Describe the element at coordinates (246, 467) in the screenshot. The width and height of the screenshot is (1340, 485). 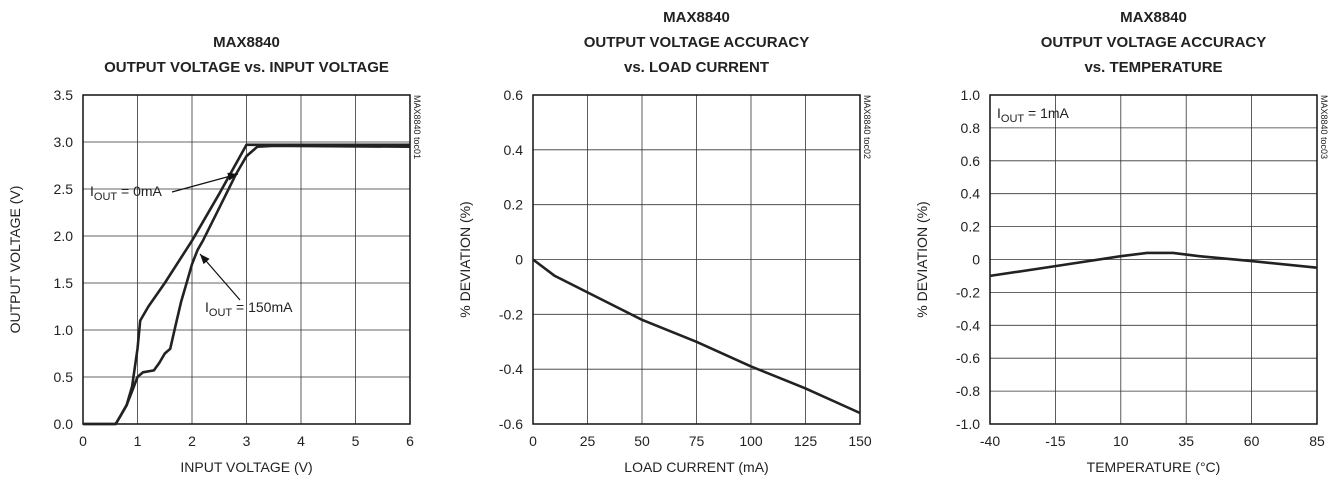
I see `x-axis-label: INPUT VOLTAGE (V)` at that location.